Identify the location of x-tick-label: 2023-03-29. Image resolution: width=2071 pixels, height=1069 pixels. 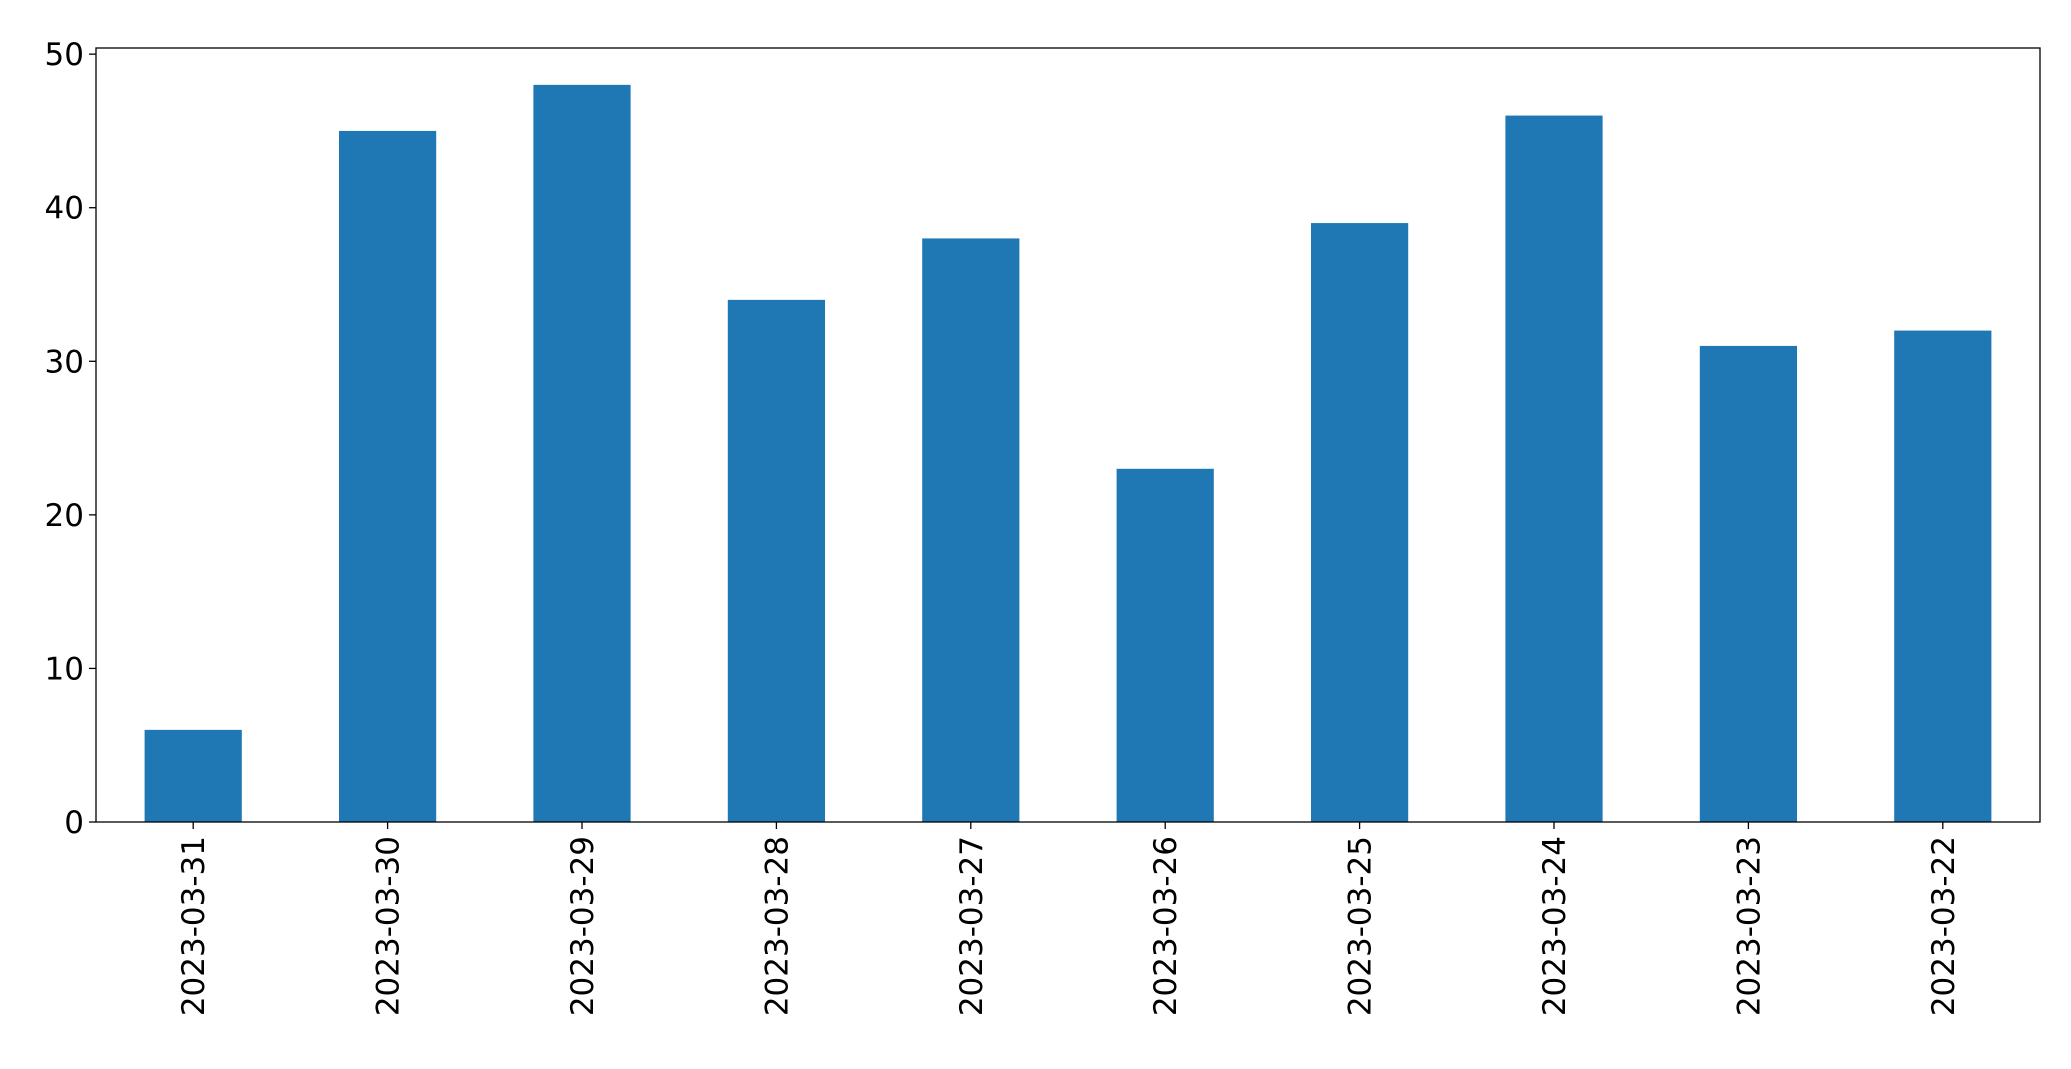
(583, 926).